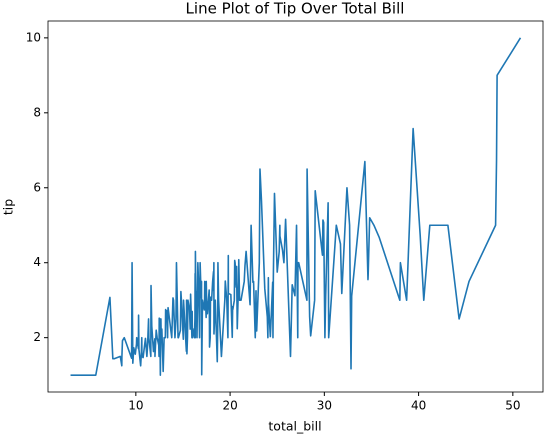  What do you see at coordinates (37, 337) in the screenshot?
I see `y-tick-label: 2` at bounding box center [37, 337].